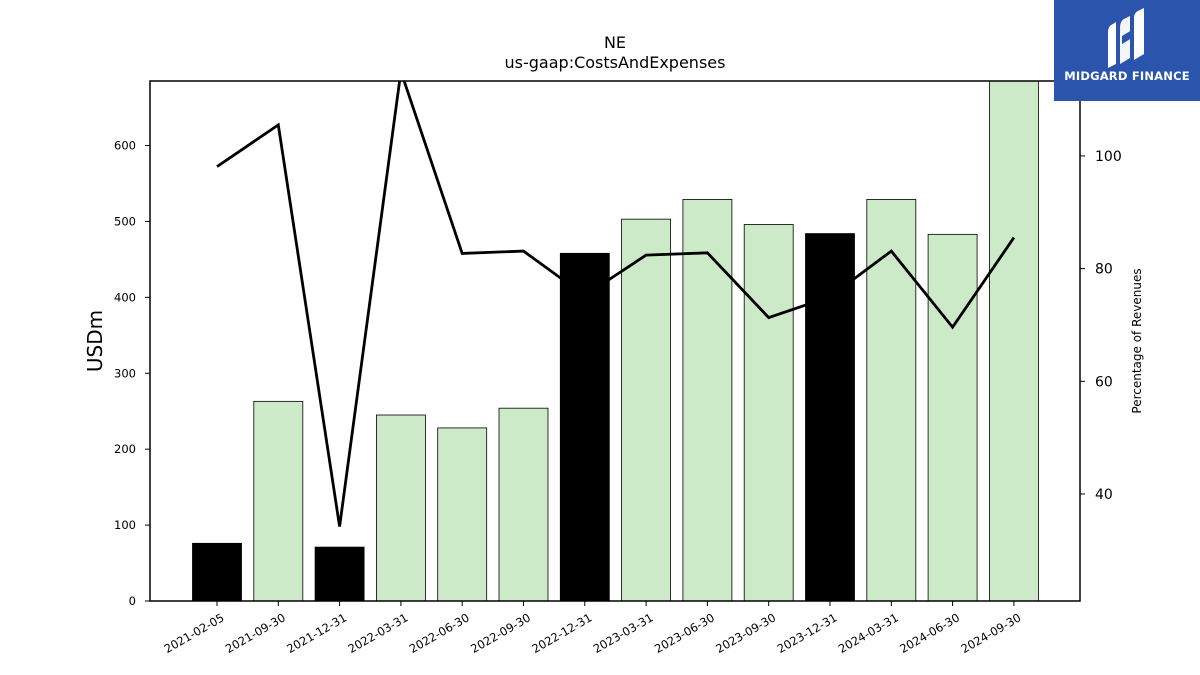  I want to click on x-tick-label: 2023-09-30, so click(745, 633).